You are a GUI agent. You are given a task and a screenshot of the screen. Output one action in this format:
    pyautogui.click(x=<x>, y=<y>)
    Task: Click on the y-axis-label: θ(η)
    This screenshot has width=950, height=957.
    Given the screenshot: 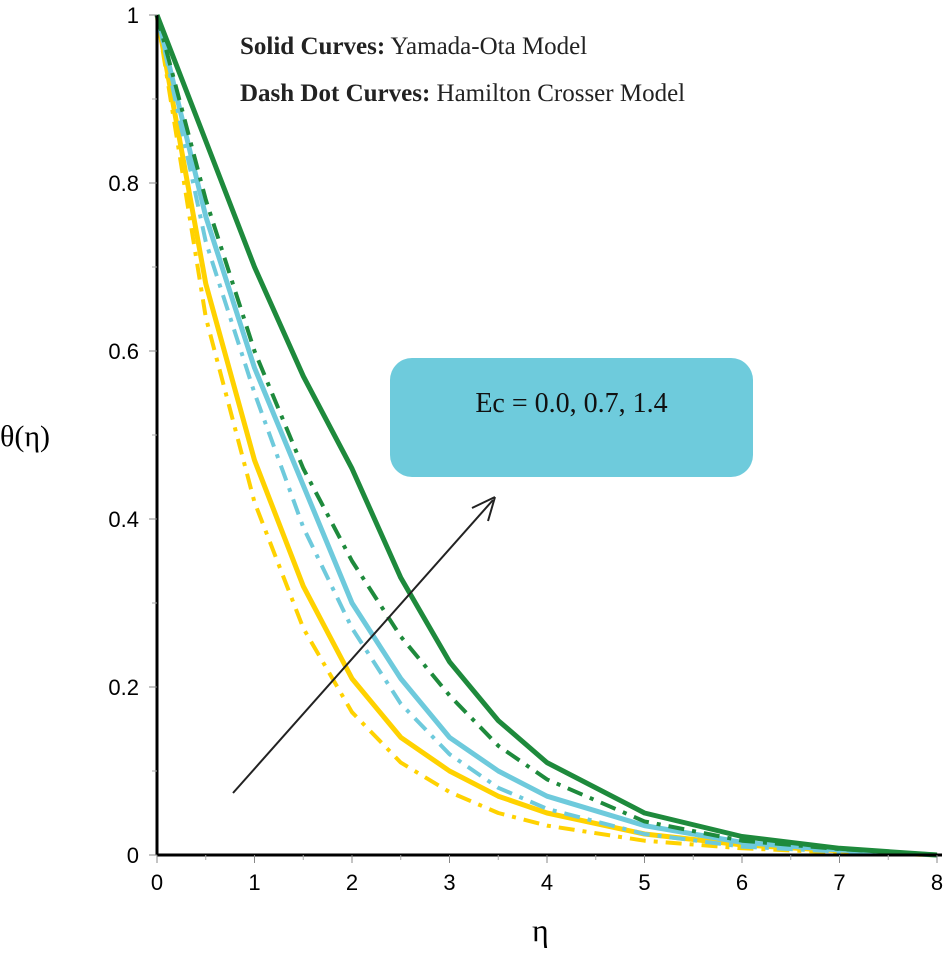 What is the action you would take?
    pyautogui.click(x=25, y=436)
    